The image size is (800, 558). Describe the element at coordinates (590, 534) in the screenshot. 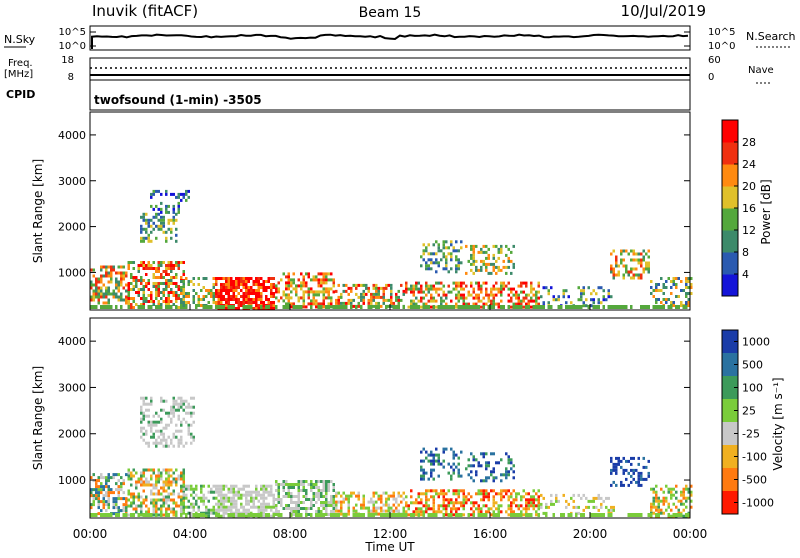

I see `time-tick-label: 20:00` at that location.